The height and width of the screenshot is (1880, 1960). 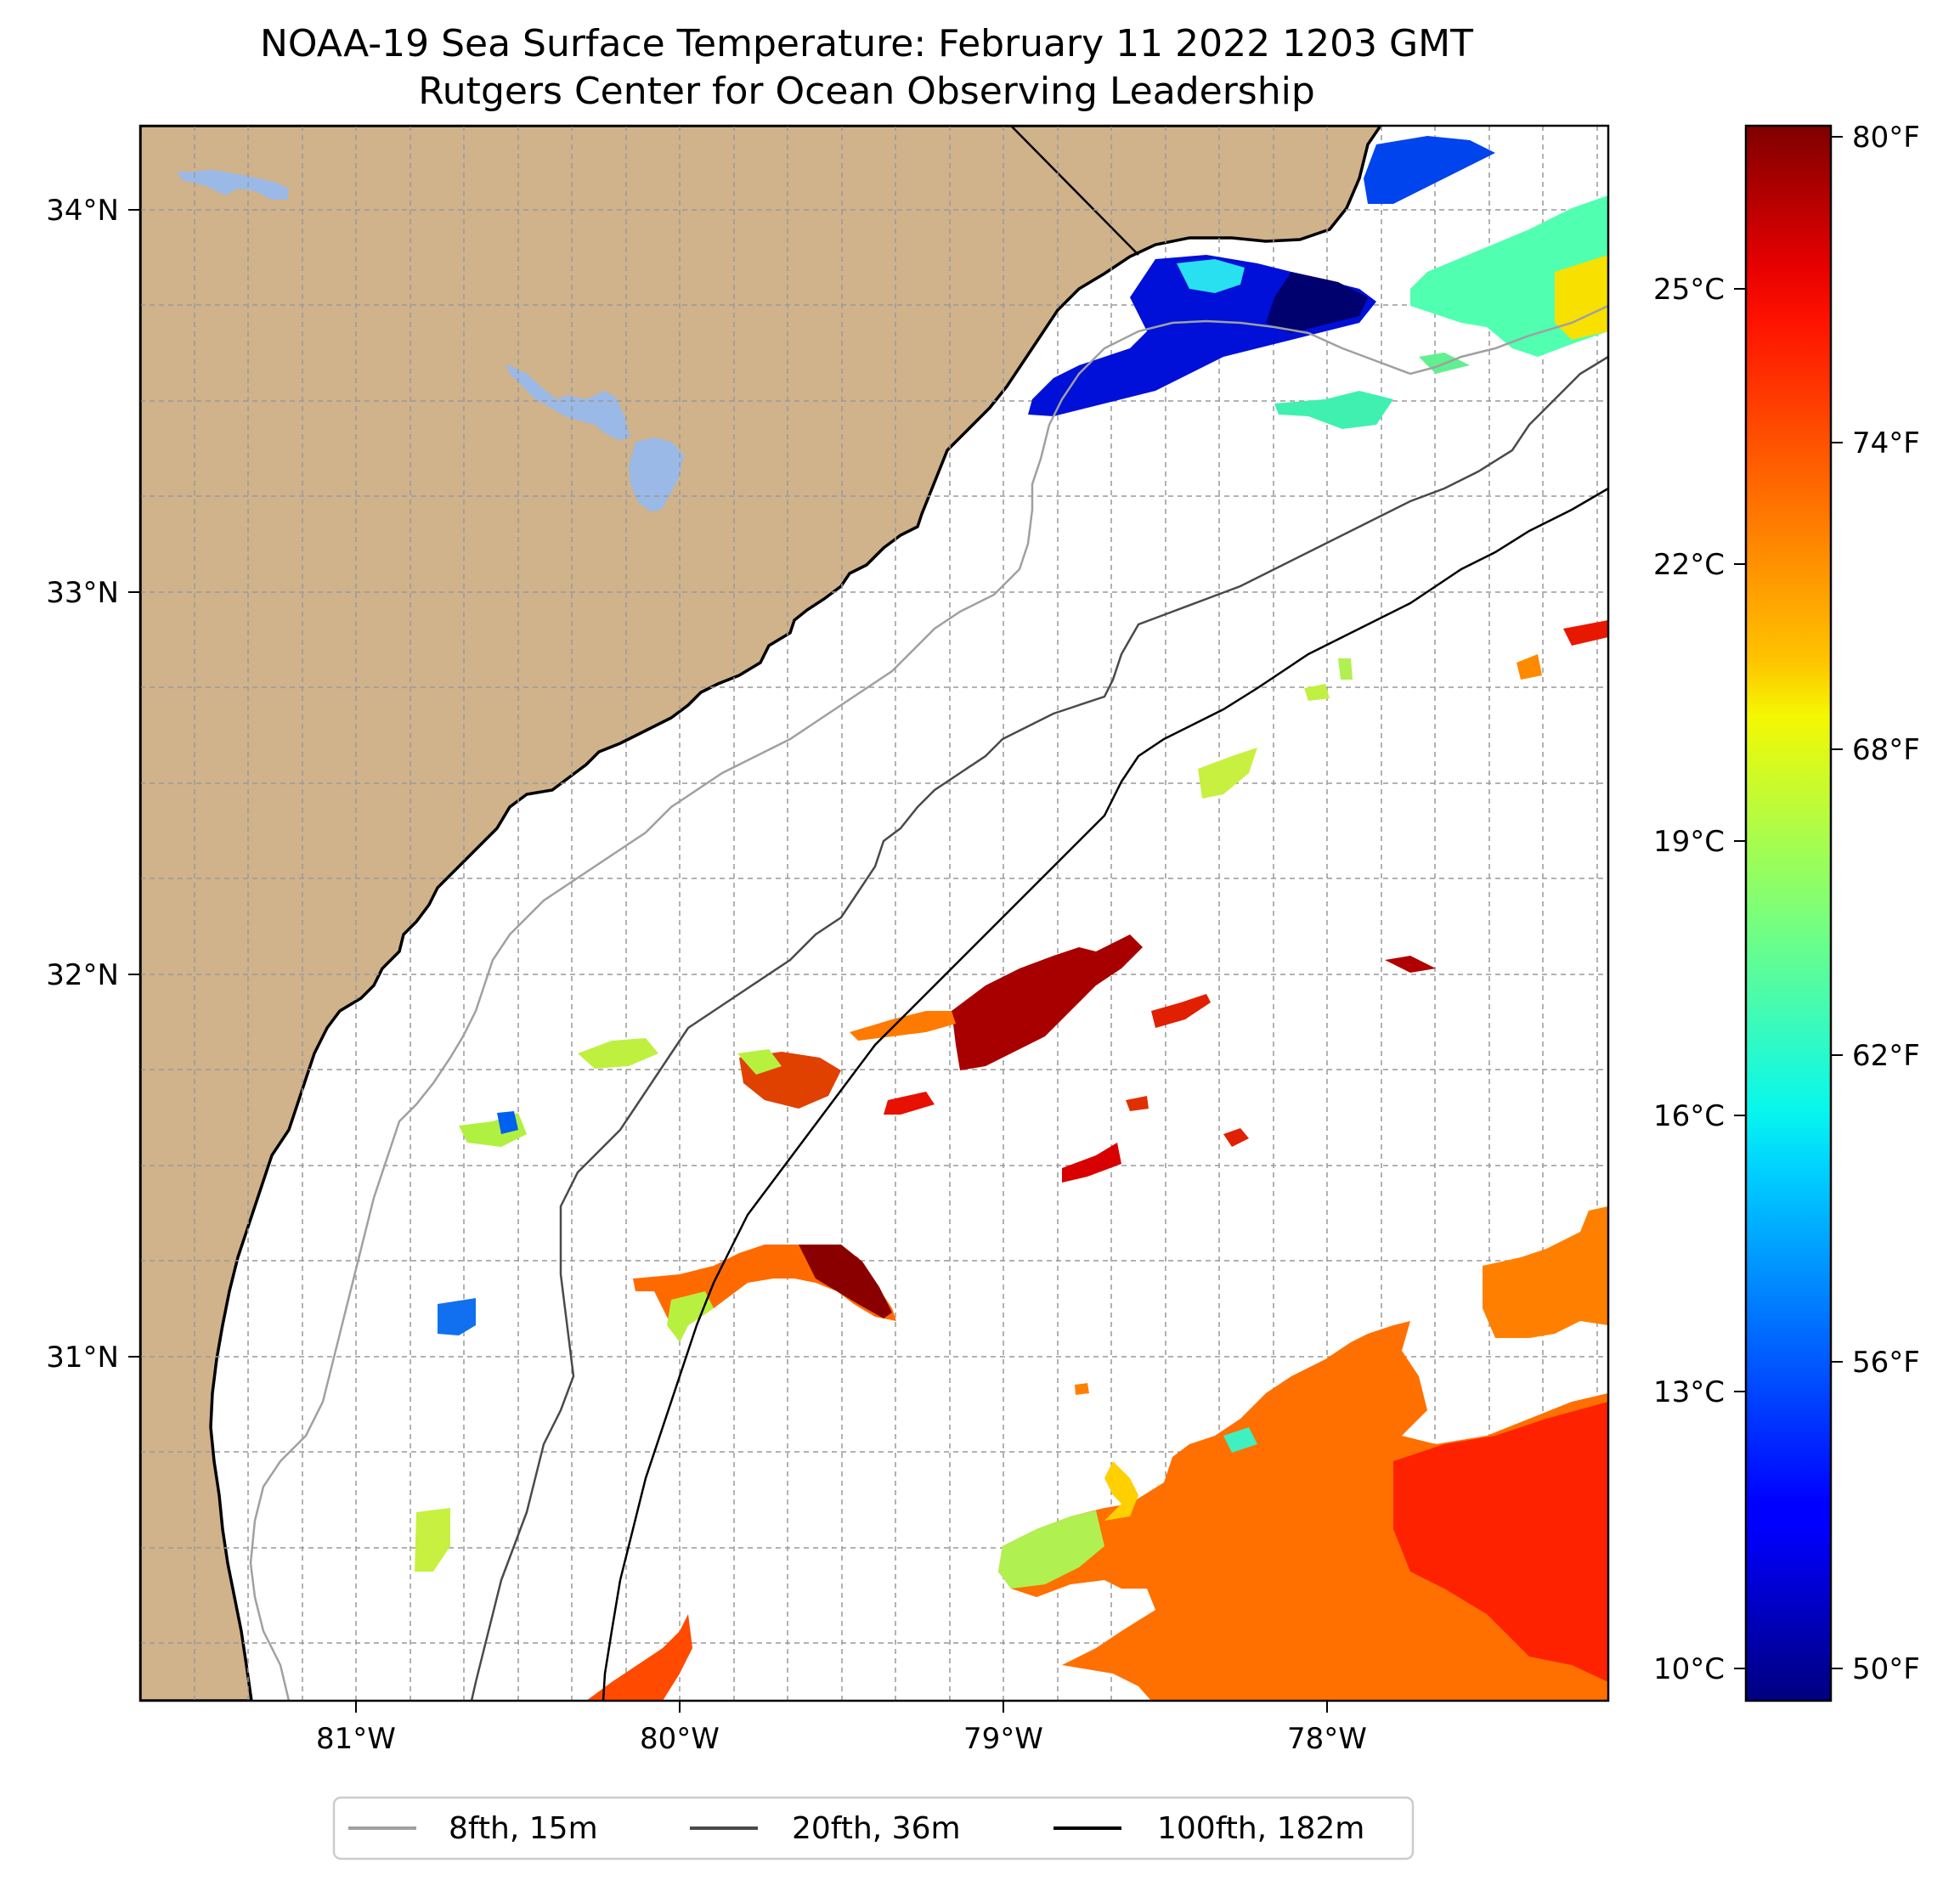 I want to click on sst-patch-darkred-south, so click(x=846, y=1281).